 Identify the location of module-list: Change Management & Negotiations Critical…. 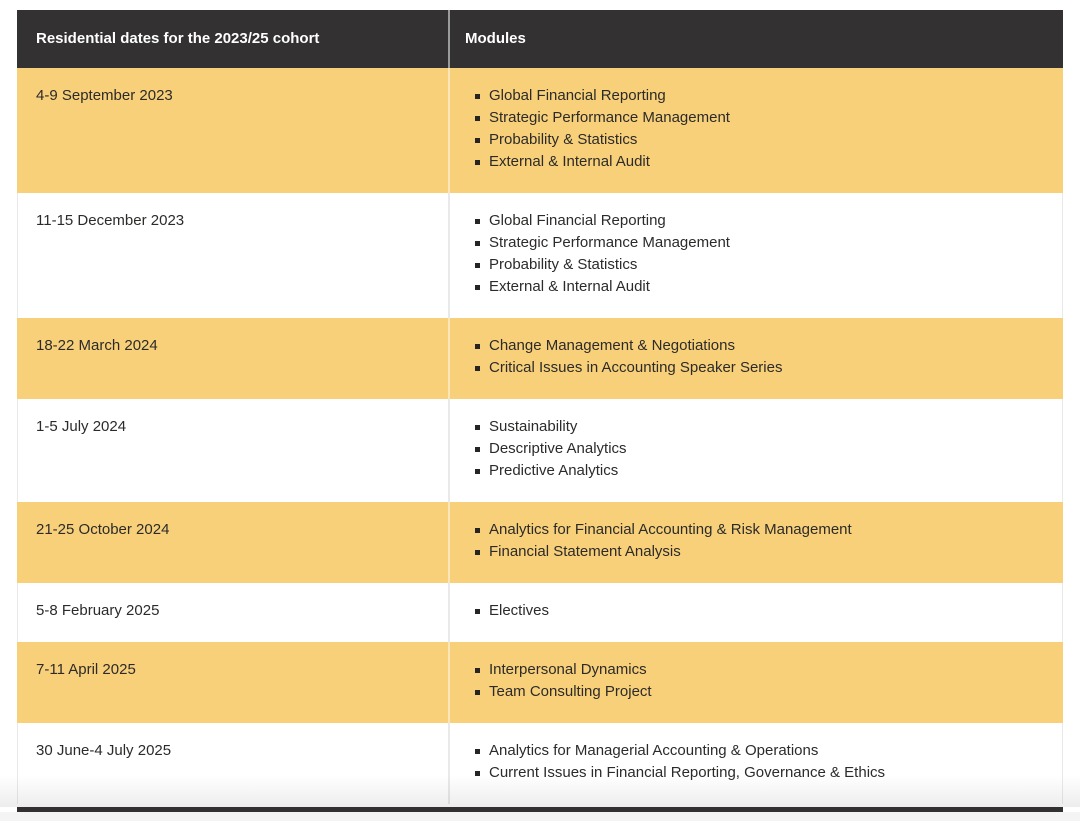
(753, 357).